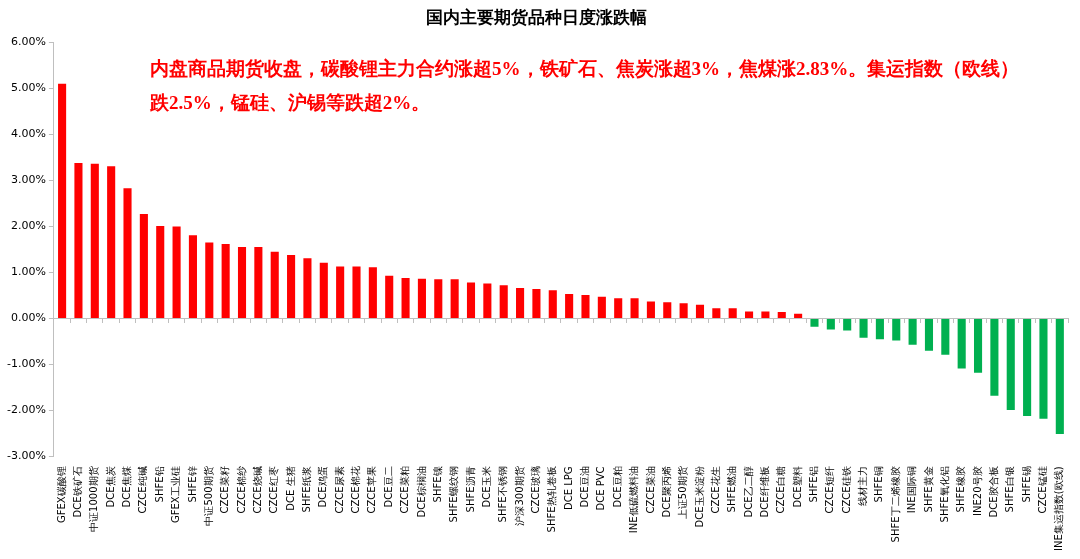 The height and width of the screenshot is (559, 1080). I want to click on x-tick-label: DCE 生猪, so click(290, 488).